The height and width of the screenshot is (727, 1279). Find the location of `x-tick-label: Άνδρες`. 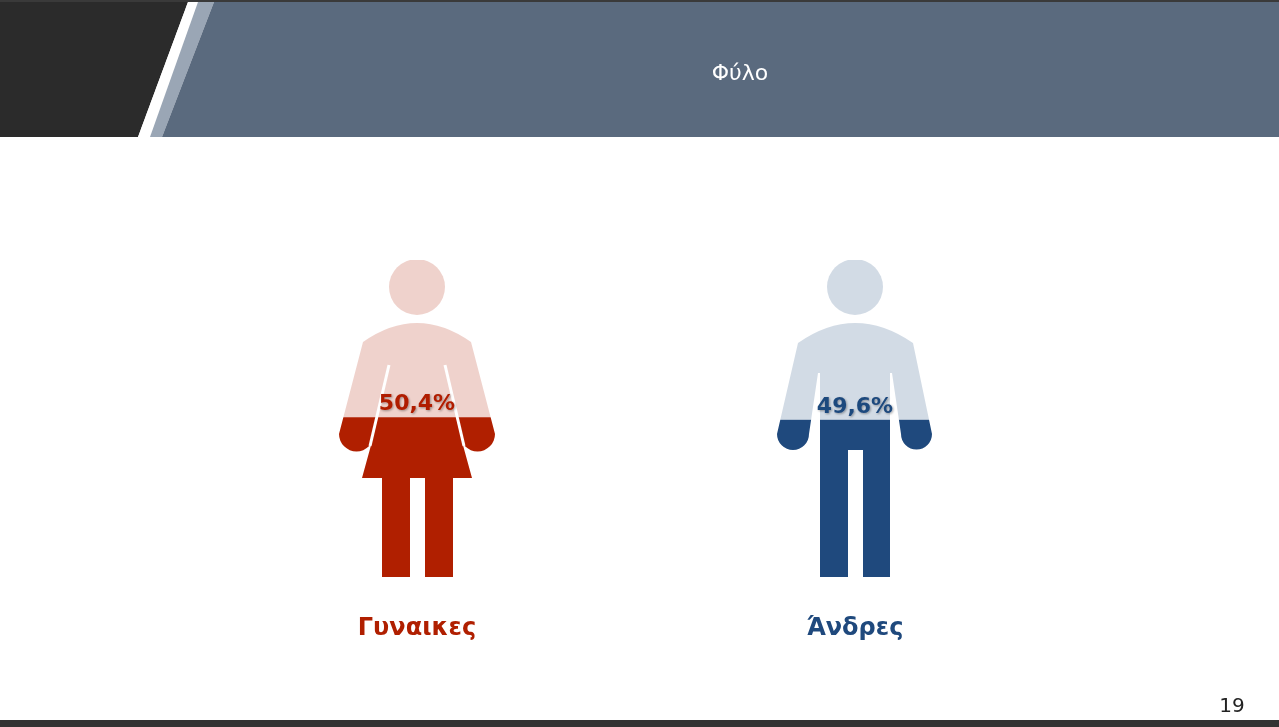

x-tick-label: Άνδρες is located at coordinates (855, 627).